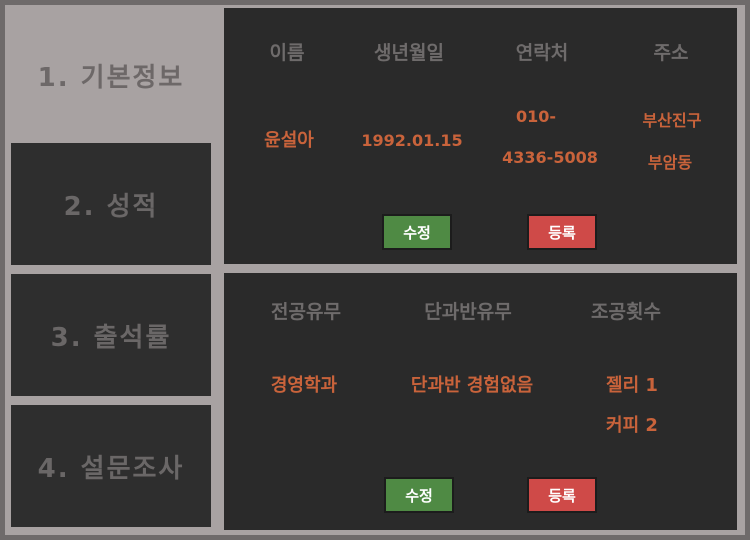 This screenshot has height=540, width=750. I want to click on birth-value: 1992.01.15, so click(412, 140).